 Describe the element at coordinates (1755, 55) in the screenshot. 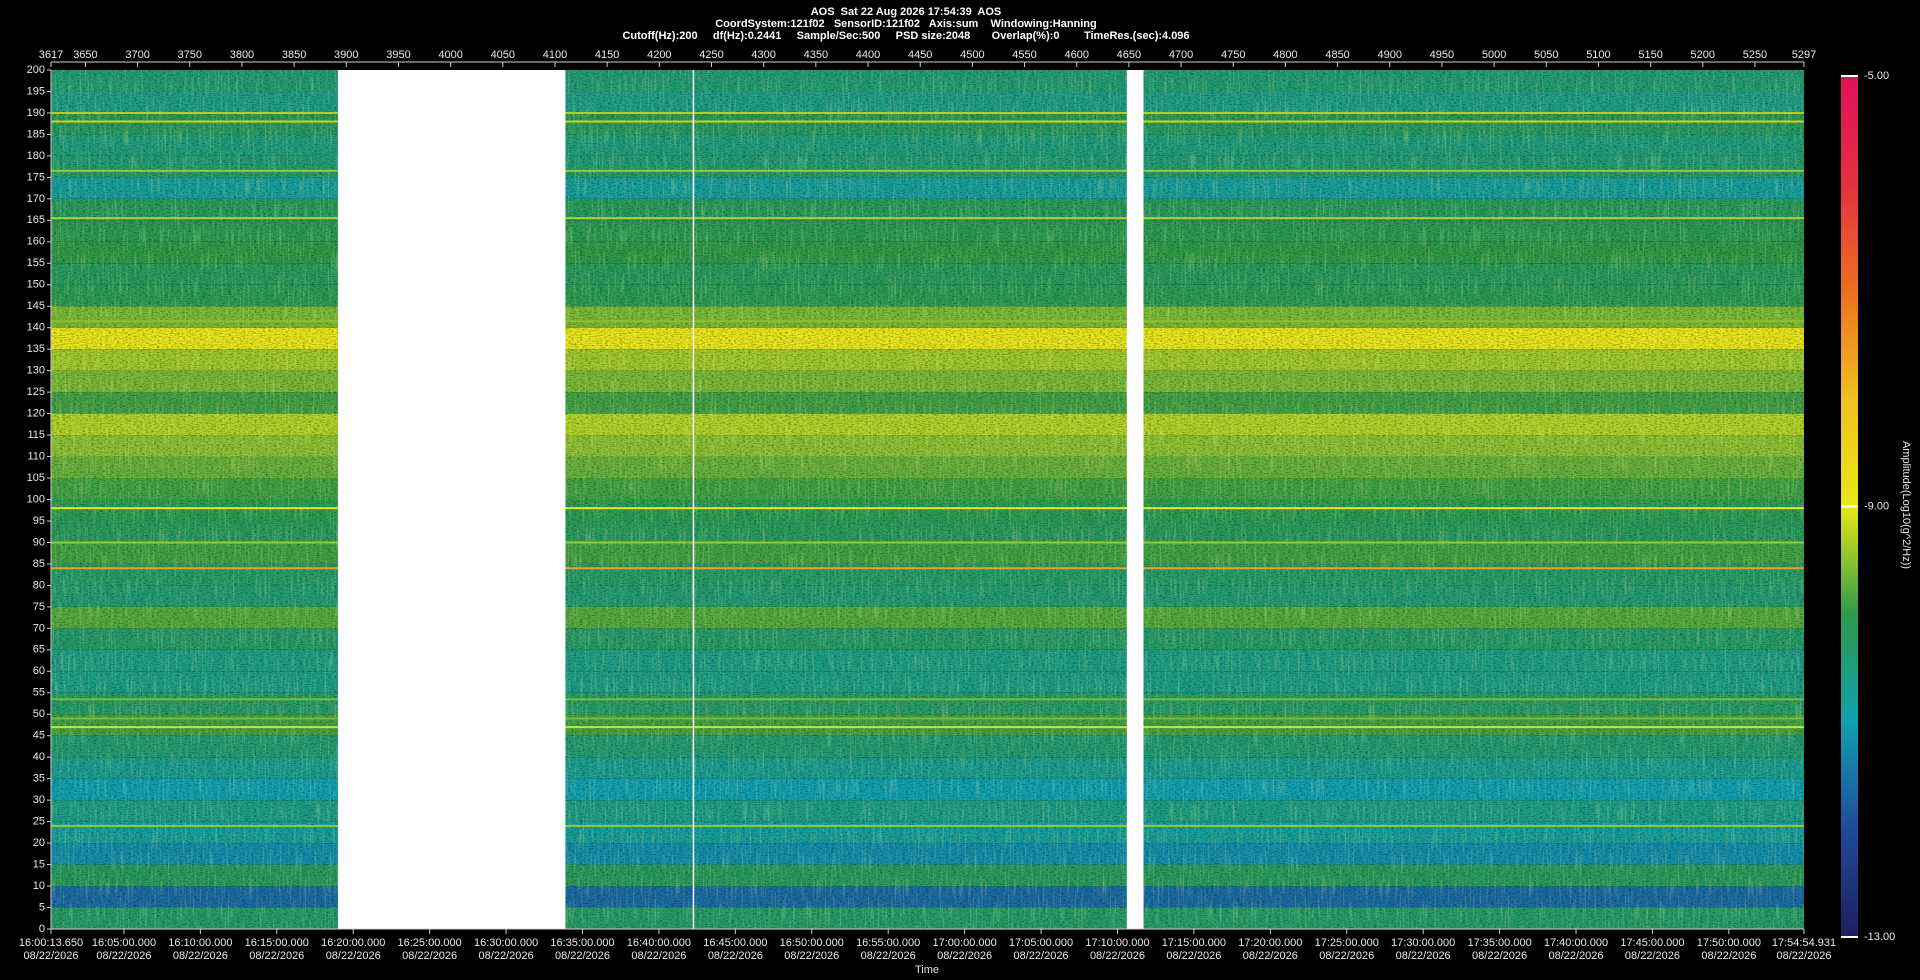

I see `x-tick-label: 5250` at that location.